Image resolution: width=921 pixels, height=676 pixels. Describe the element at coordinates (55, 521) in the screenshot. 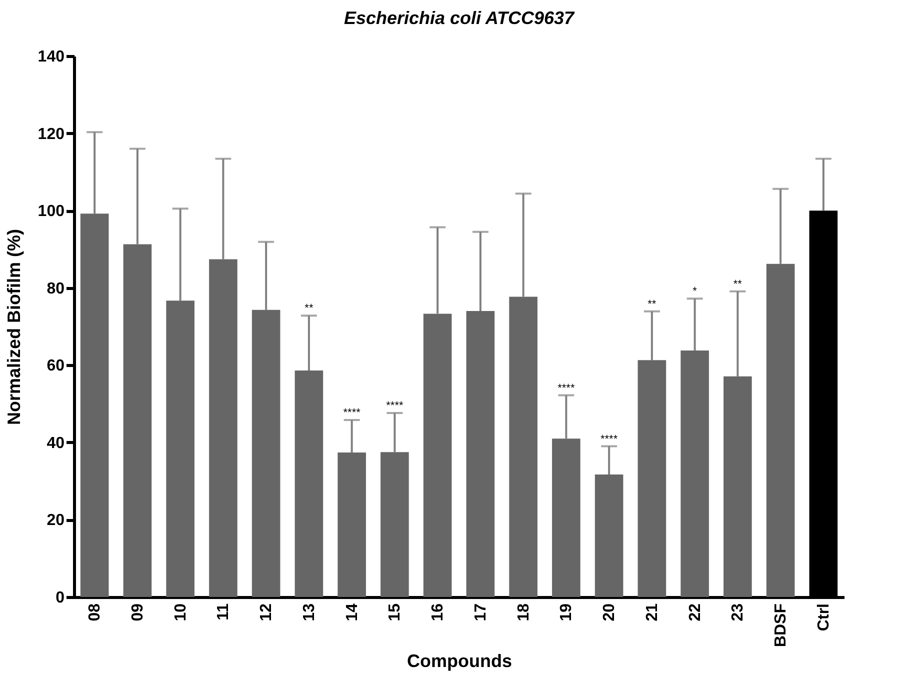

I see `y-tick-label: 20` at that location.